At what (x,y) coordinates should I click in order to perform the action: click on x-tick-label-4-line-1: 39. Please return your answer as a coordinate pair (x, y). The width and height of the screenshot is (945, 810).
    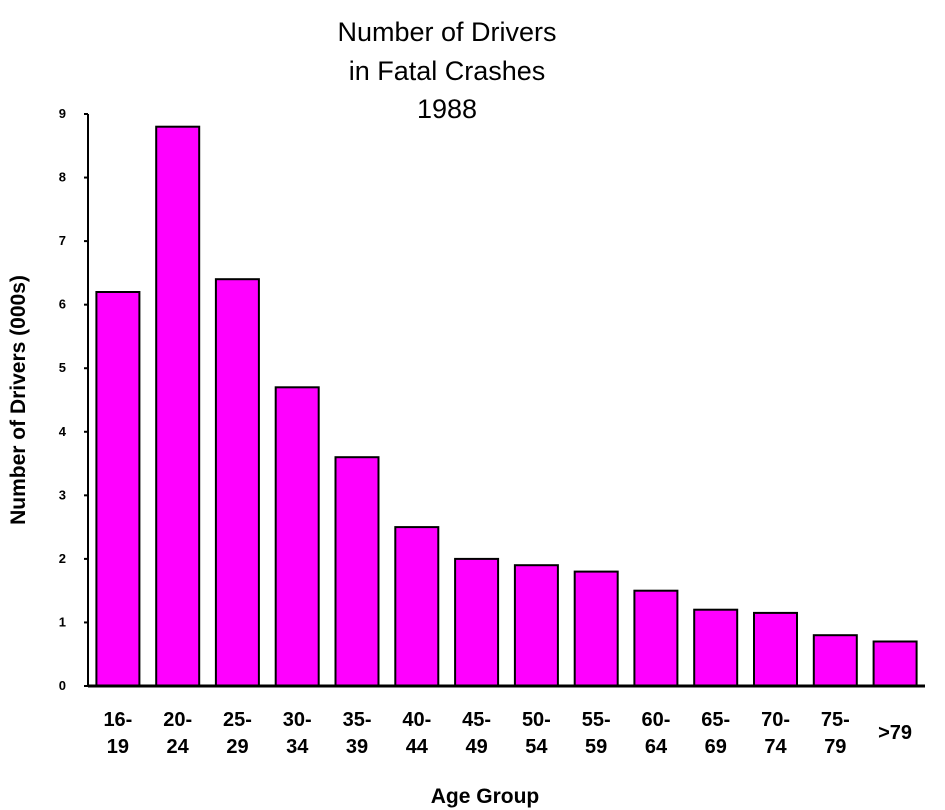
    Looking at the image, I should click on (357, 747).